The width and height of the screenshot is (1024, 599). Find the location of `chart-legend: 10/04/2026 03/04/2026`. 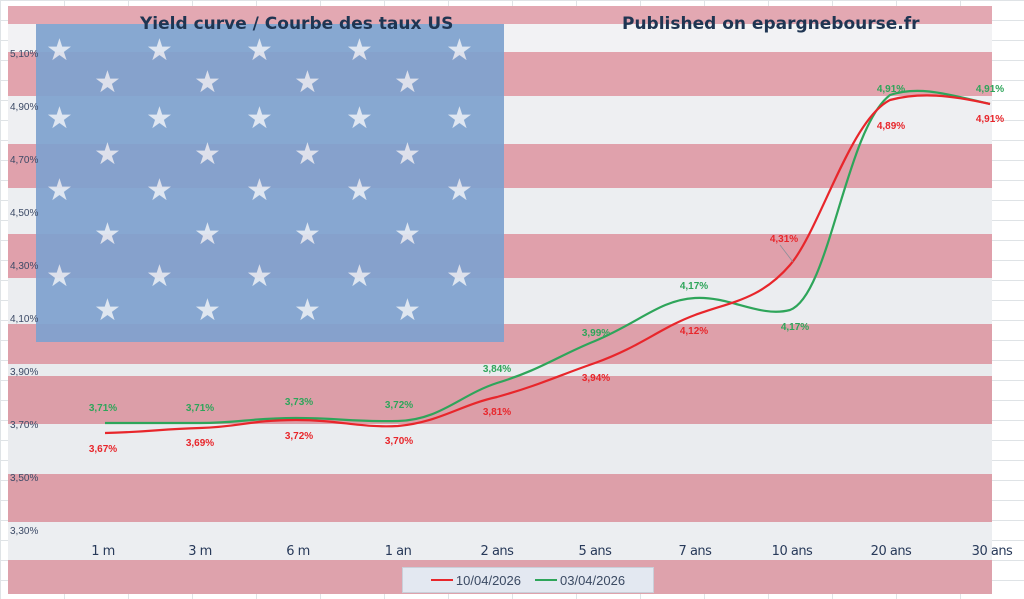

chart-legend: 10/04/2026 03/04/2026 is located at coordinates (528, 580).